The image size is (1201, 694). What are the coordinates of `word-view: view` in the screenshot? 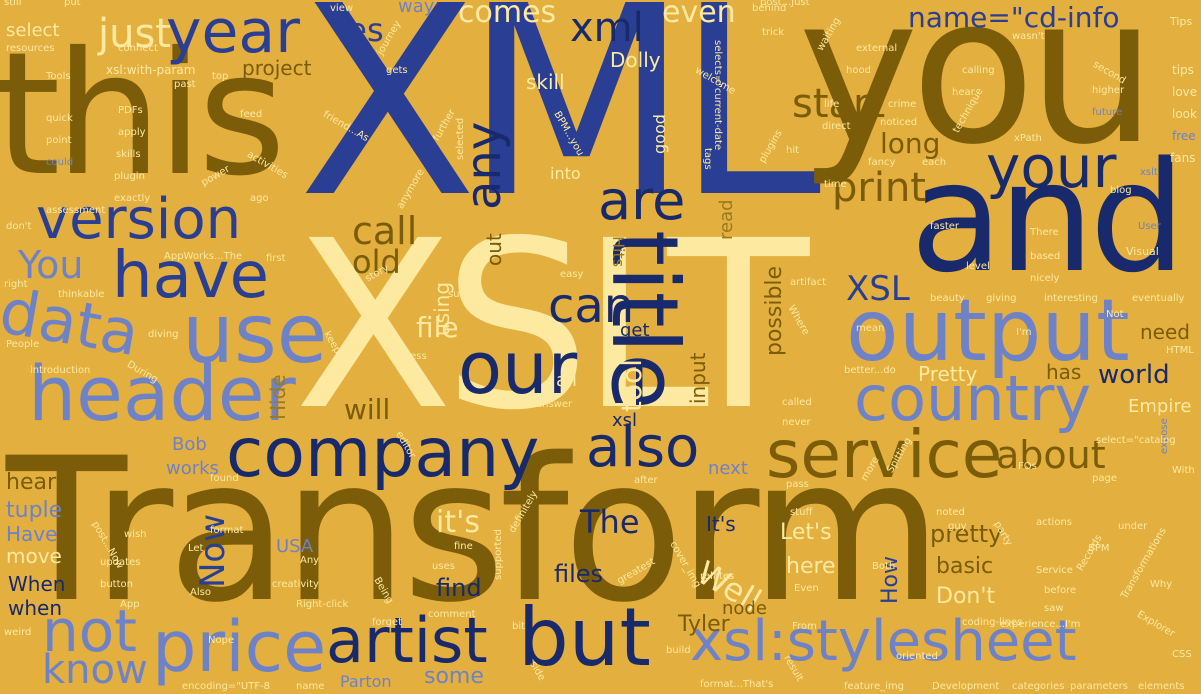 It's located at (342, 8).